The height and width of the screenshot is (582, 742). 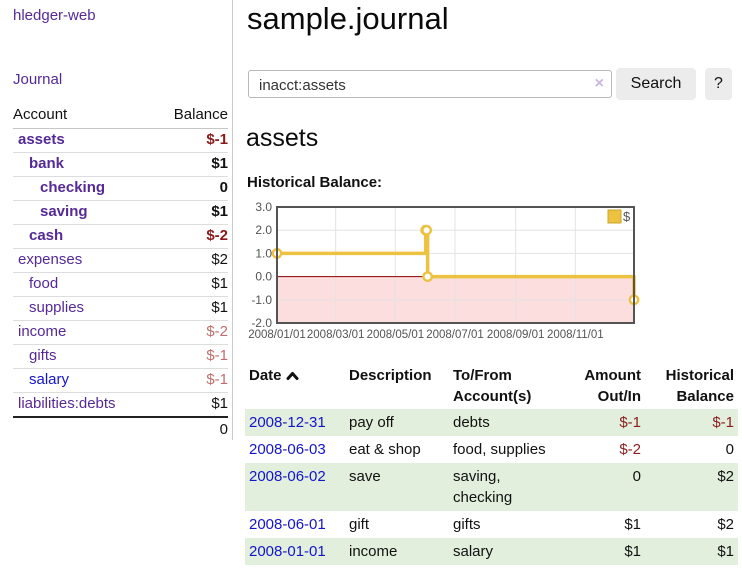 What do you see at coordinates (336, 335) in the screenshot?
I see `svg-text: 2008/03/01` at bounding box center [336, 335].